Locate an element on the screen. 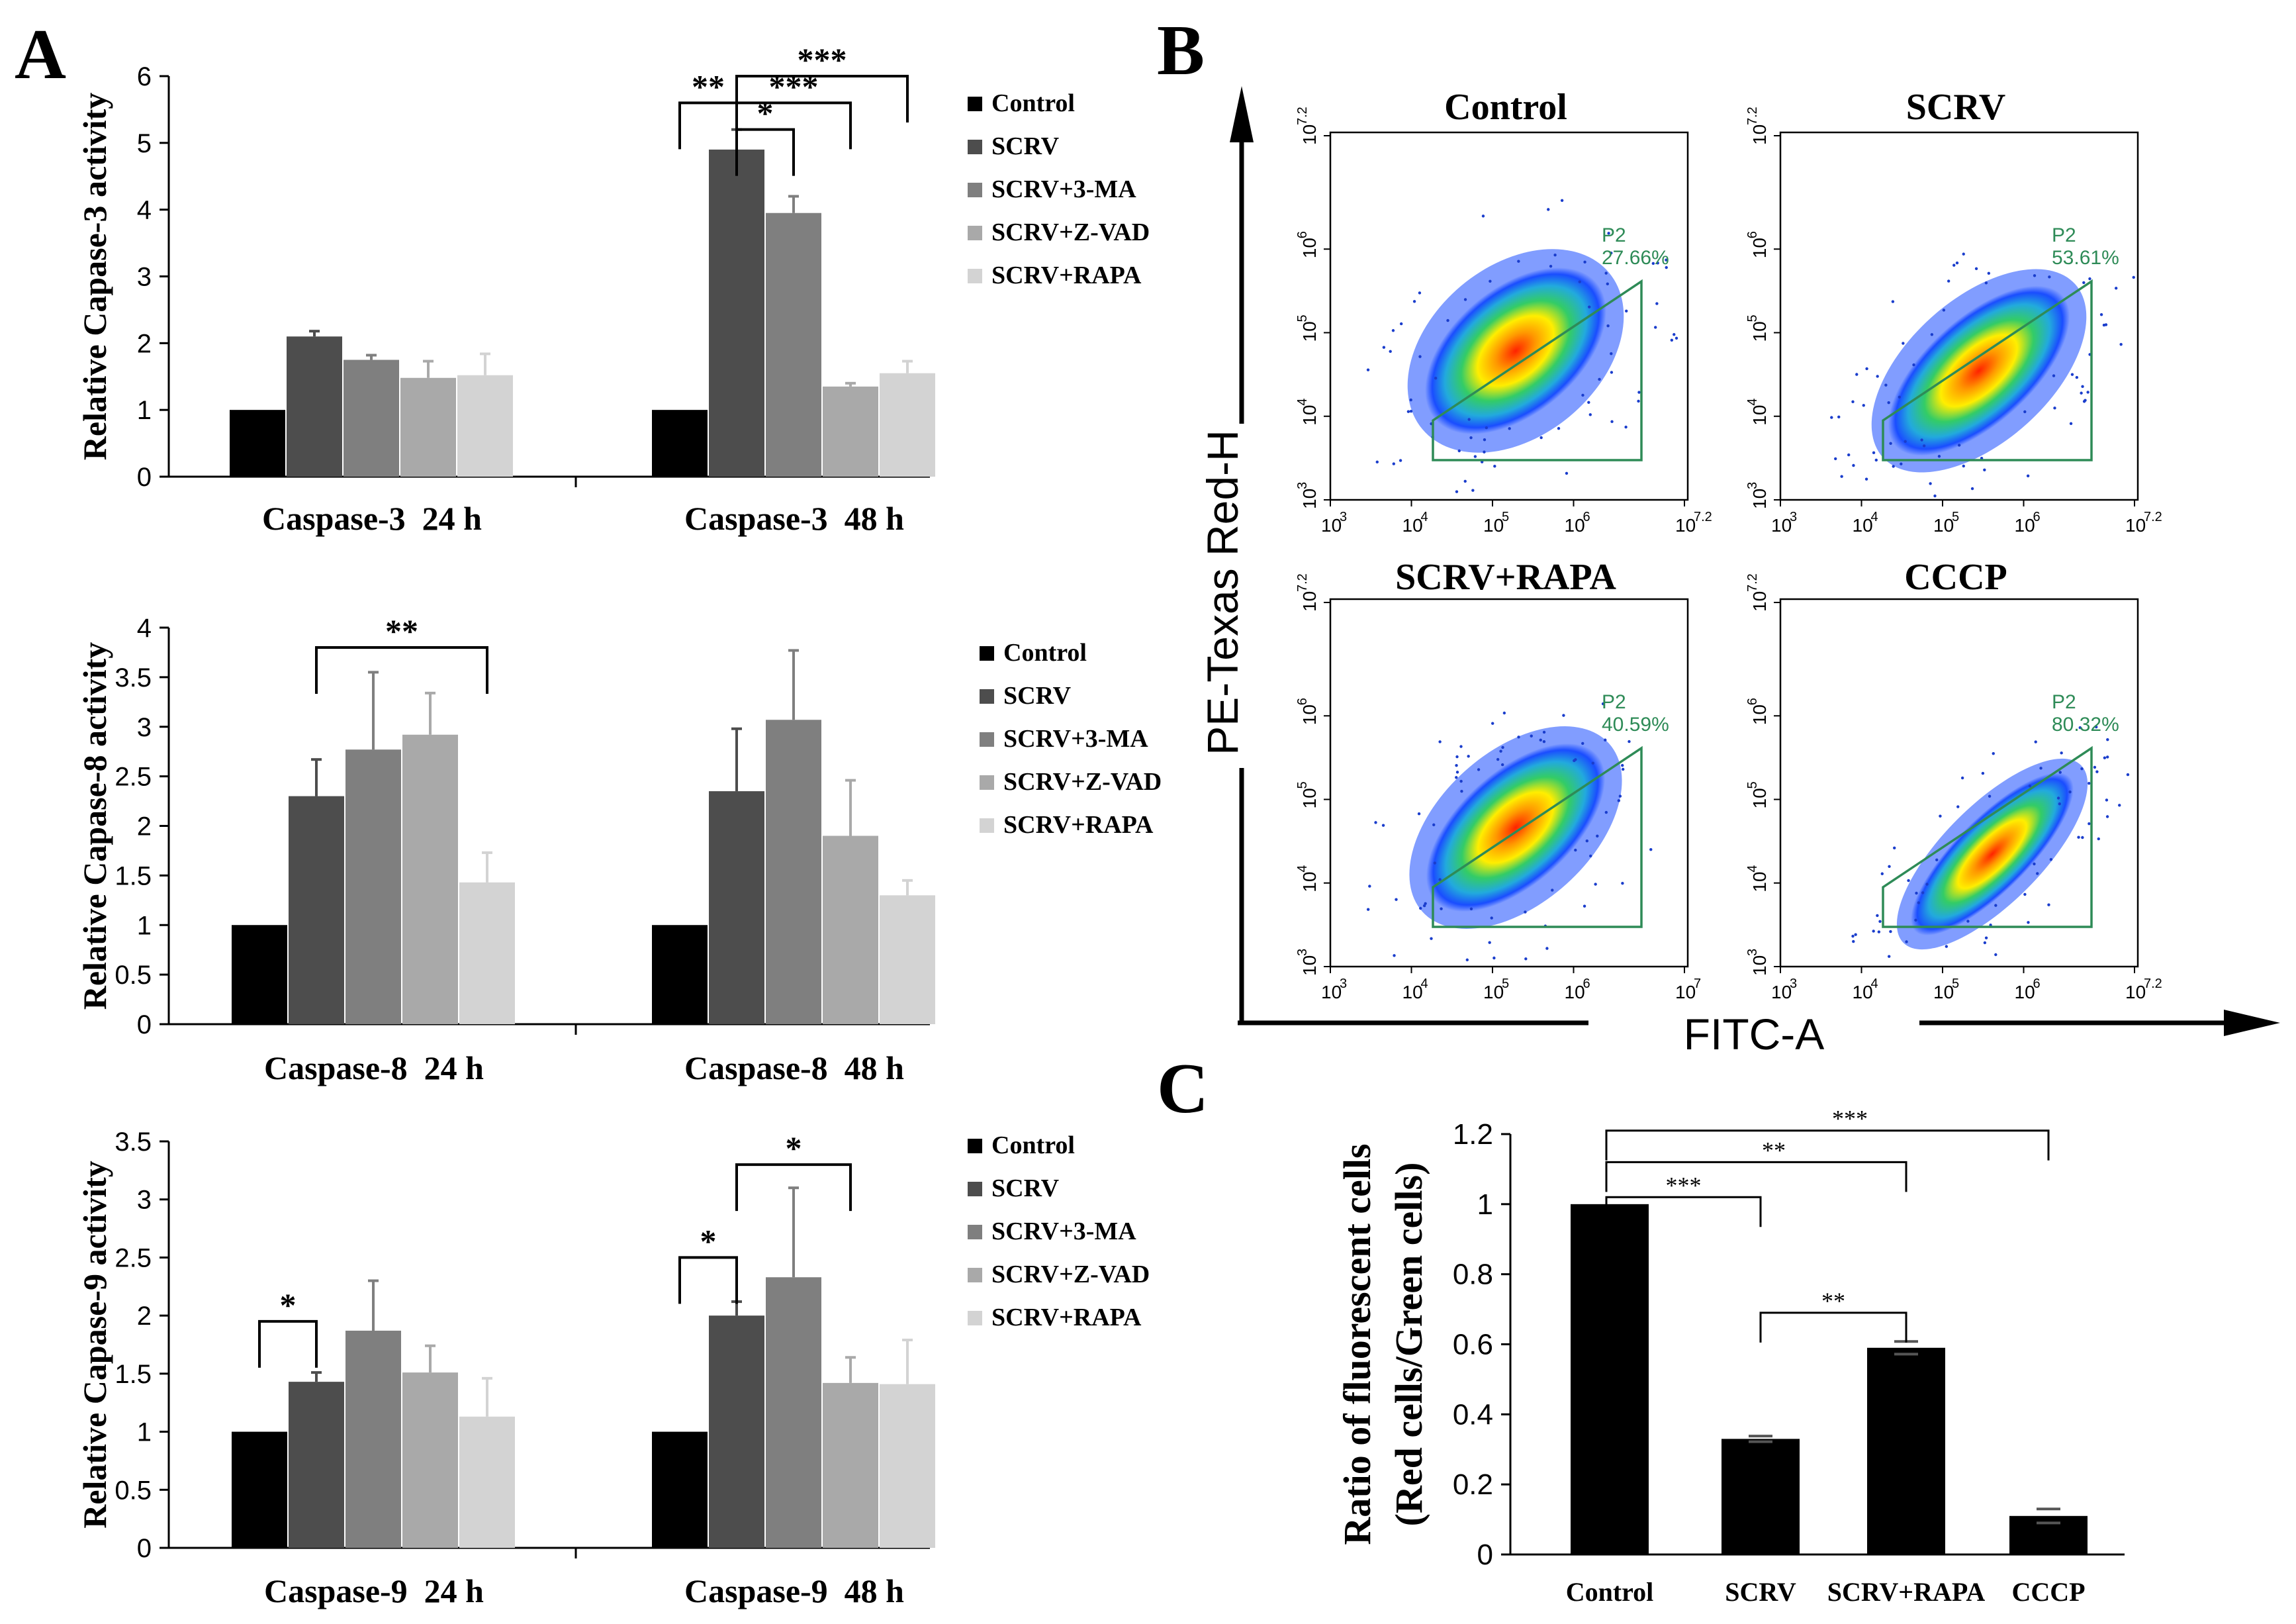 The image size is (2296, 1624). y-label-mask is located at coordinates (1234, 596).